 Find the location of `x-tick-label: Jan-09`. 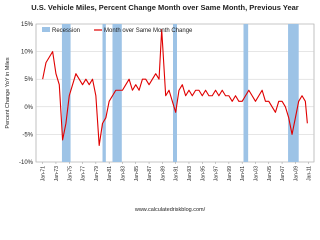

x-tick-label: Jan-09 is located at coordinates (296, 174).